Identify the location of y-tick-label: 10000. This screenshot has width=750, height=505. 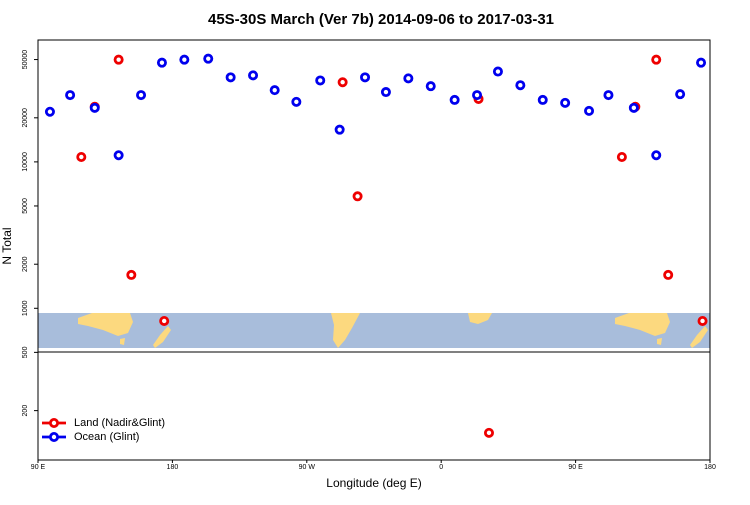
(25, 162).